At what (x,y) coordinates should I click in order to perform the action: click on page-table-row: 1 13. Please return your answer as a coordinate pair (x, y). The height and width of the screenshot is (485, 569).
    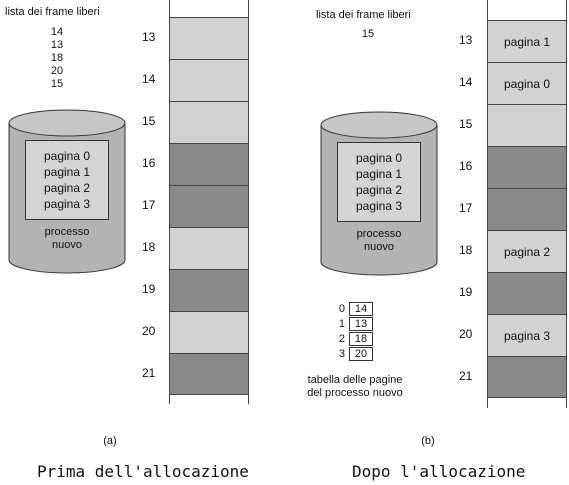
    Looking at the image, I should click on (353, 324).